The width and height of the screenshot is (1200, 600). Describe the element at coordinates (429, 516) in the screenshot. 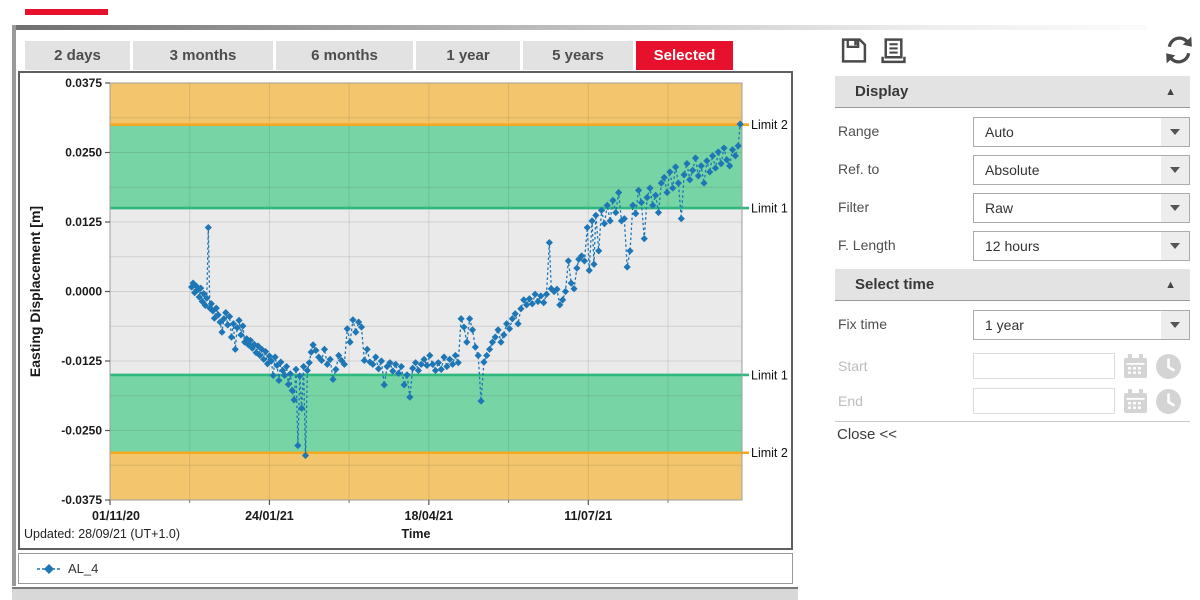

I see `x-tick-label: 18/04/21` at that location.